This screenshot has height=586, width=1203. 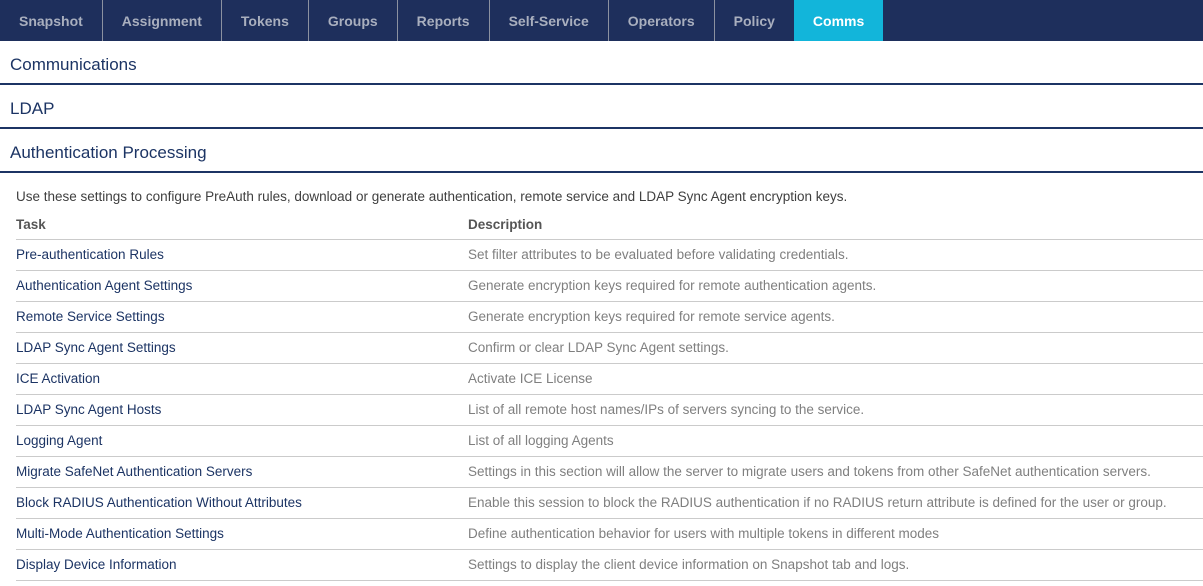 I want to click on task-cell: Multi-Mode Authentication Settings, so click(x=242, y=534).